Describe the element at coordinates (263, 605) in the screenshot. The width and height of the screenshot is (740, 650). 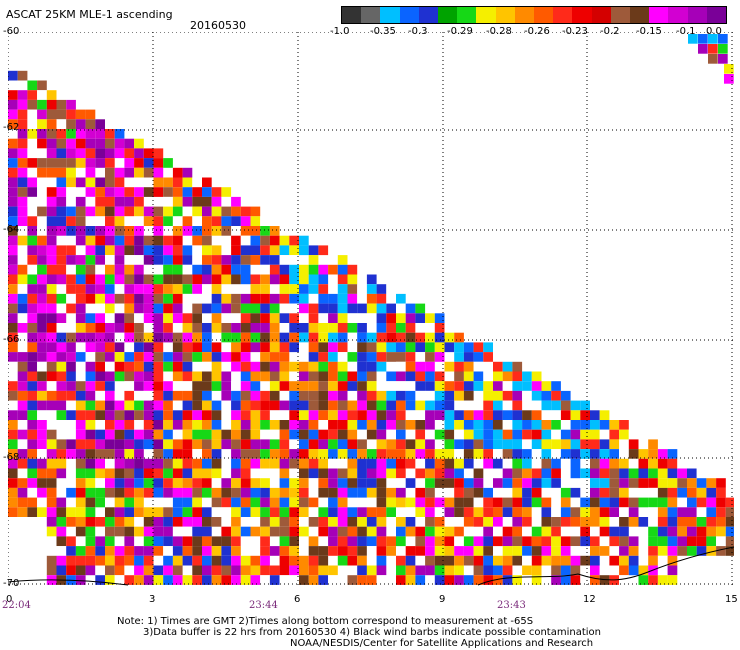
I see `time-label: 23:44` at that location.